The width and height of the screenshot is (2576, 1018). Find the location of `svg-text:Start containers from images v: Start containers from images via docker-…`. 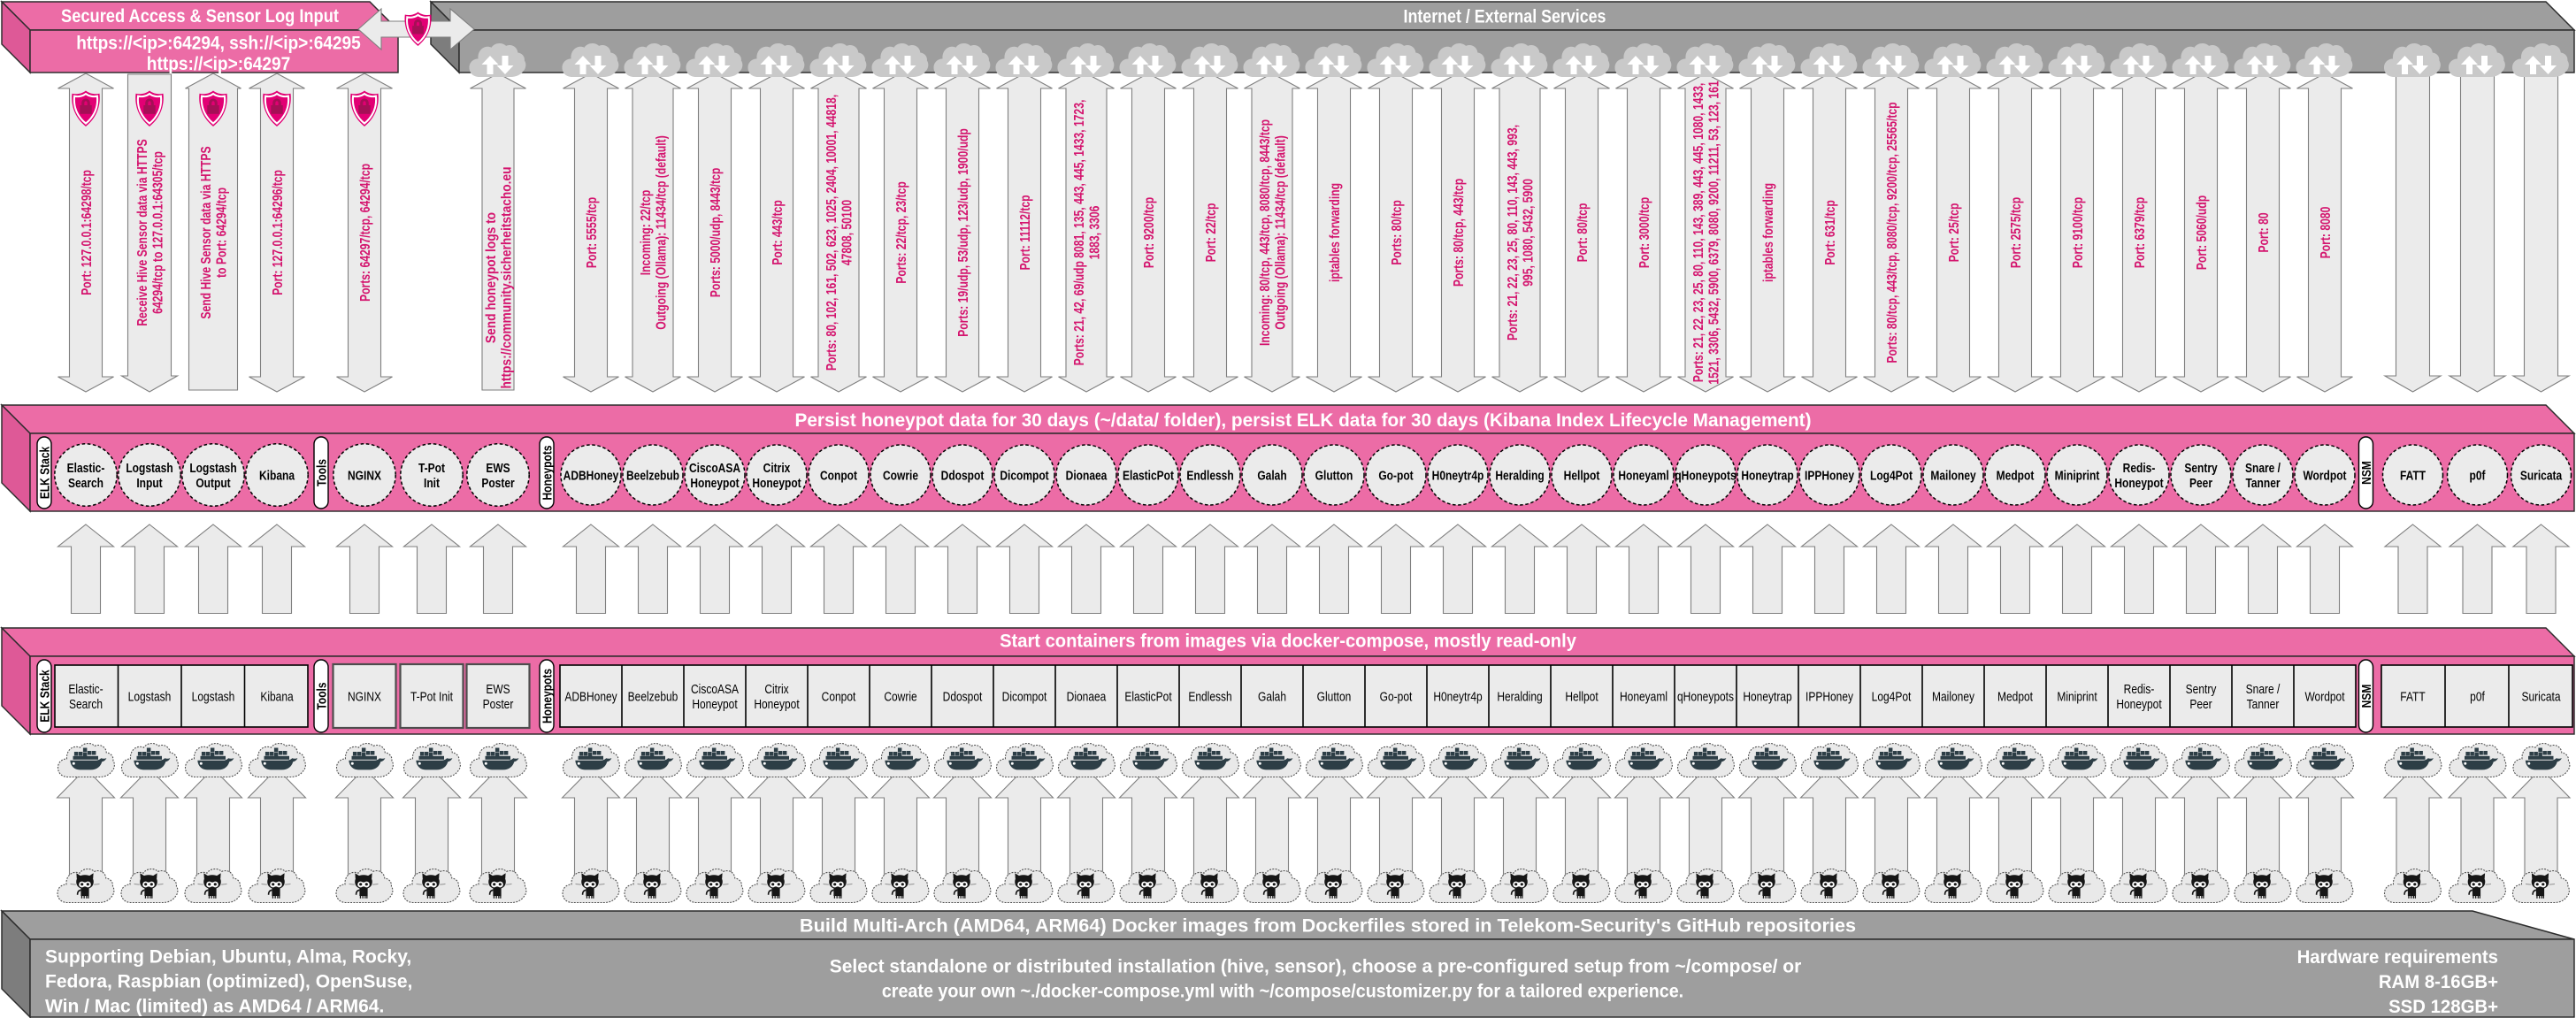

svg-text:Start containers from images v: Start containers from images via docker-… is located at coordinates (1288, 641).